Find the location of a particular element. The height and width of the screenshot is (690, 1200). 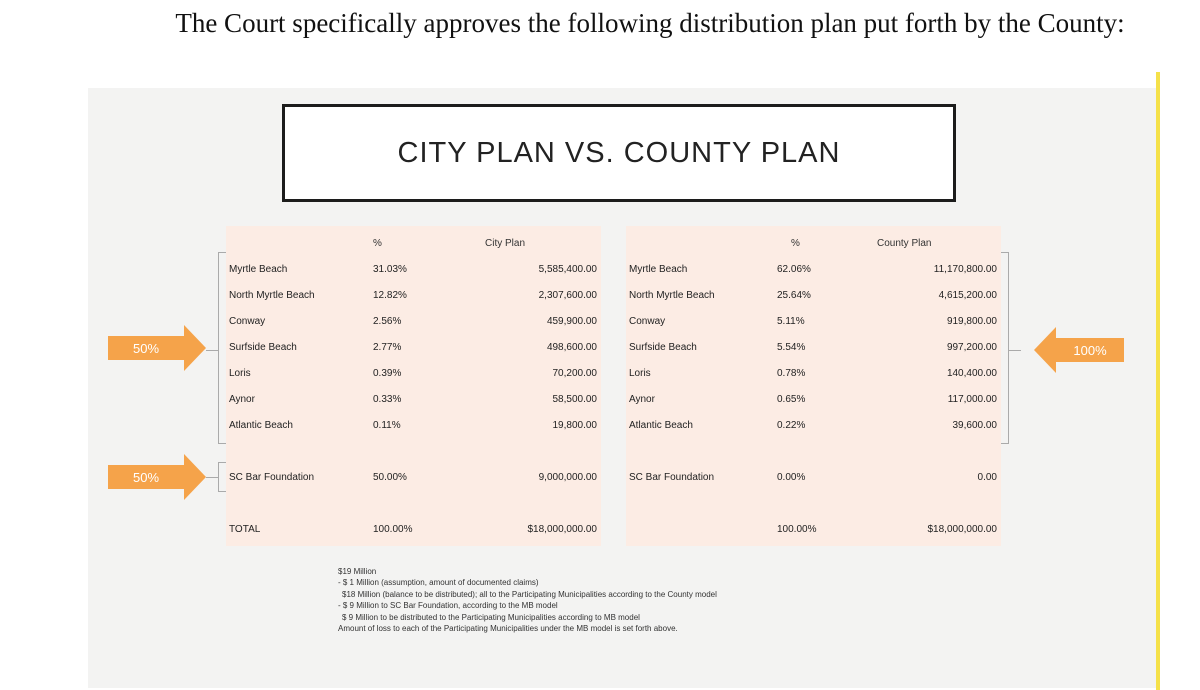

city-amount: 498,600.00 is located at coordinates (571, 347).